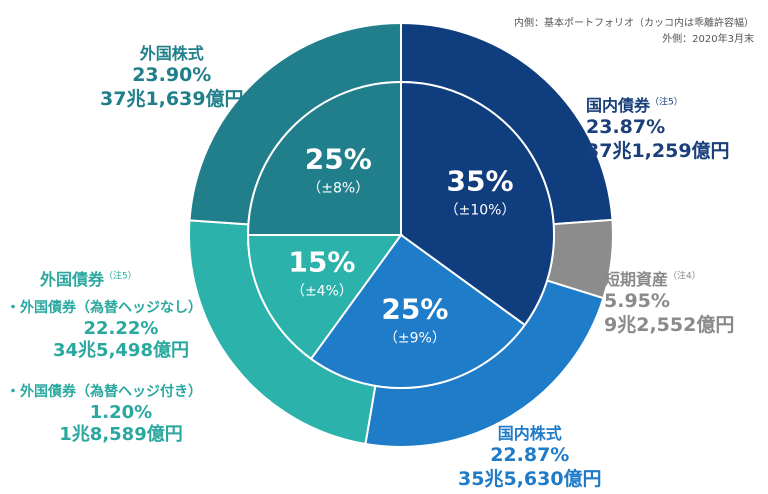 The width and height of the screenshot is (768, 494). What do you see at coordinates (338, 158) in the screenshot?
I see `inner-slice-3-percent: 25%` at bounding box center [338, 158].